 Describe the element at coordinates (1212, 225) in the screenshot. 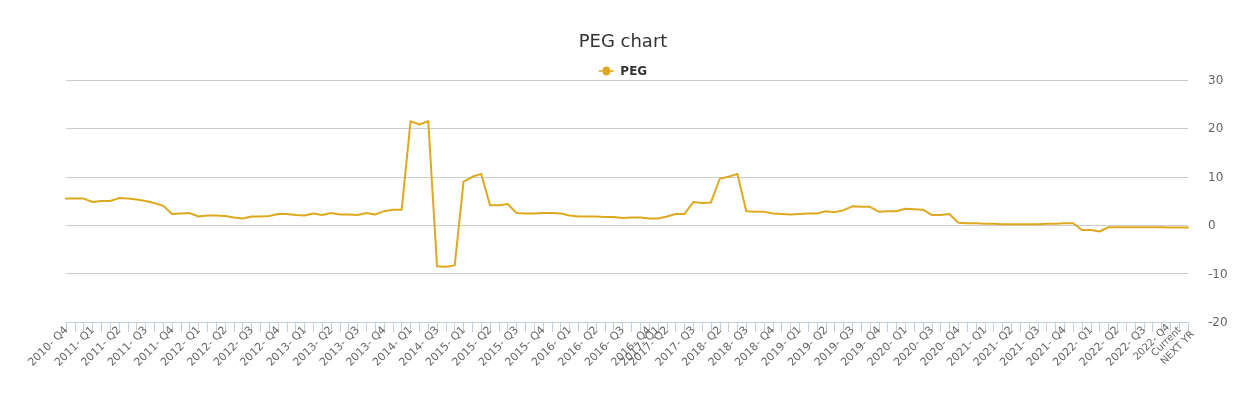

I see `y-tick-label: 0` at that location.